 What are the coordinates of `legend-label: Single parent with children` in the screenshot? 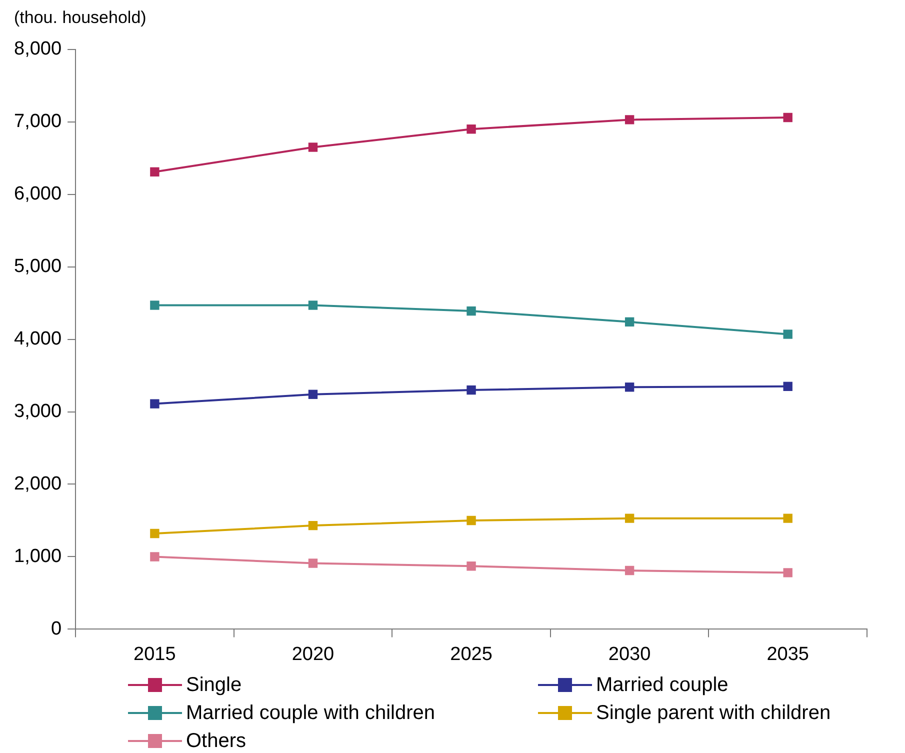 It's located at (713, 713).